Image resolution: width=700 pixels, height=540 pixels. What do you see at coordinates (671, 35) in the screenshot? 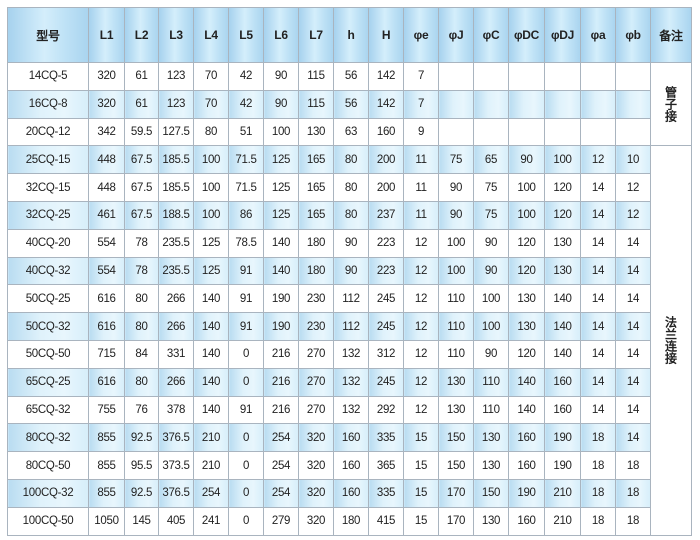
I see `column-header: 备注` at bounding box center [671, 35].